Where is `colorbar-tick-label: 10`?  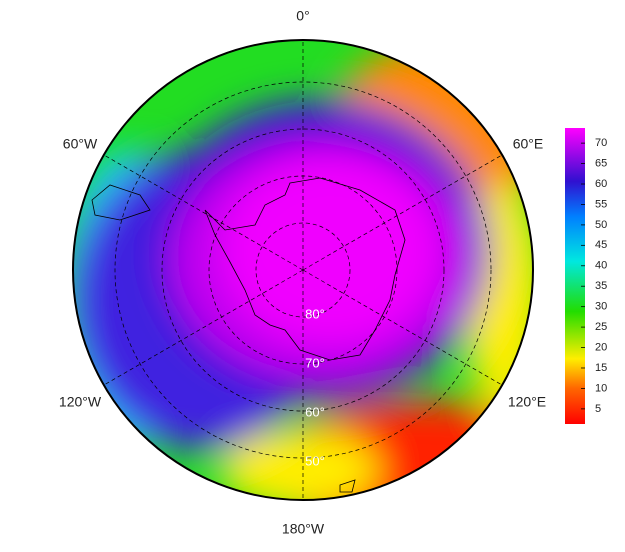
colorbar-tick-label: 10 is located at coordinates (601, 388).